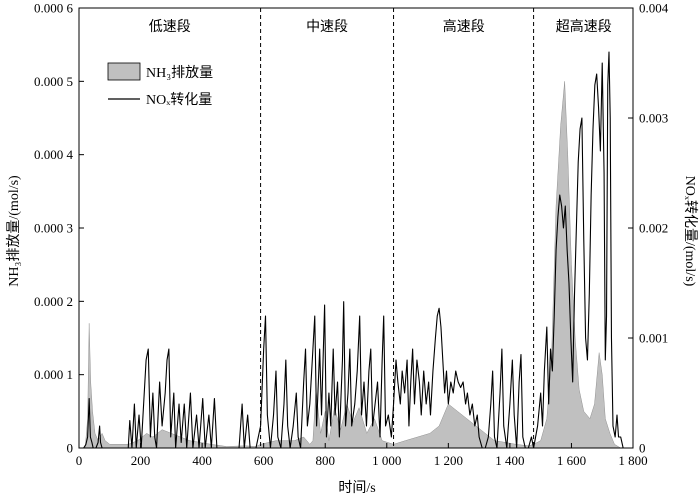 This screenshot has width=700, height=498. Describe the element at coordinates (509, 460) in the screenshot. I see `x-tick-label-7: 1 400` at that location.